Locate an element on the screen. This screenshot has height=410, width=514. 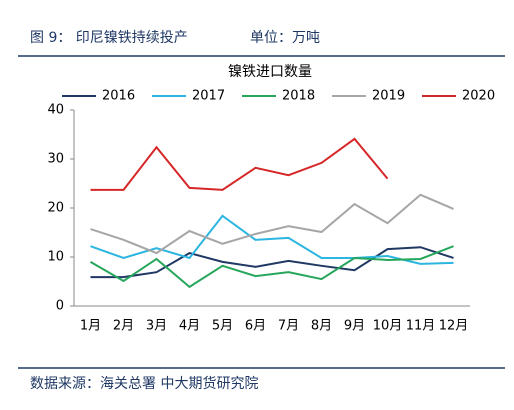
x-tick-label: 10月 is located at coordinates (388, 326).